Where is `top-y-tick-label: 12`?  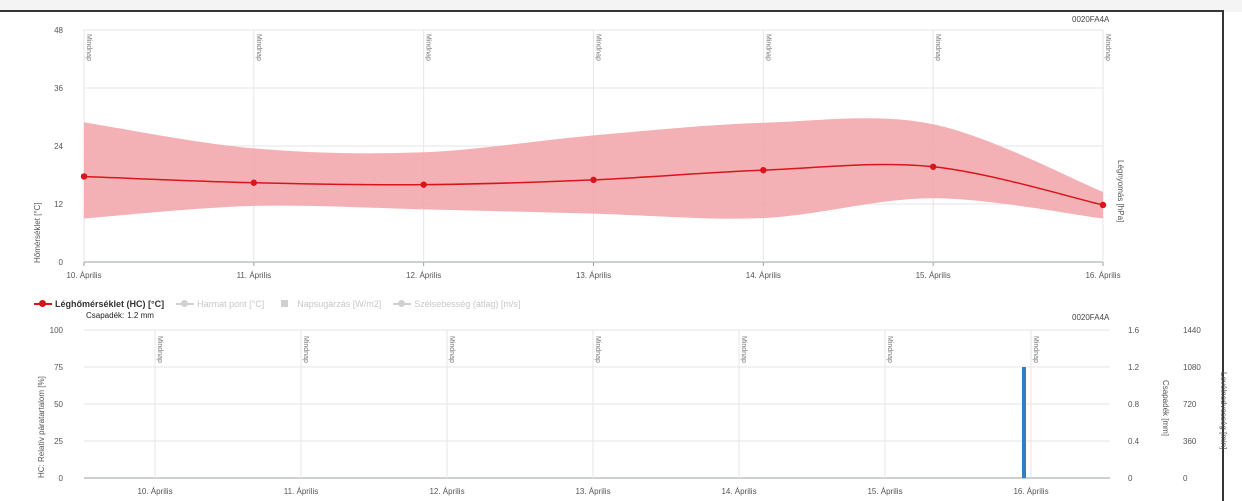 top-y-tick-label: 12 is located at coordinates (58, 204).